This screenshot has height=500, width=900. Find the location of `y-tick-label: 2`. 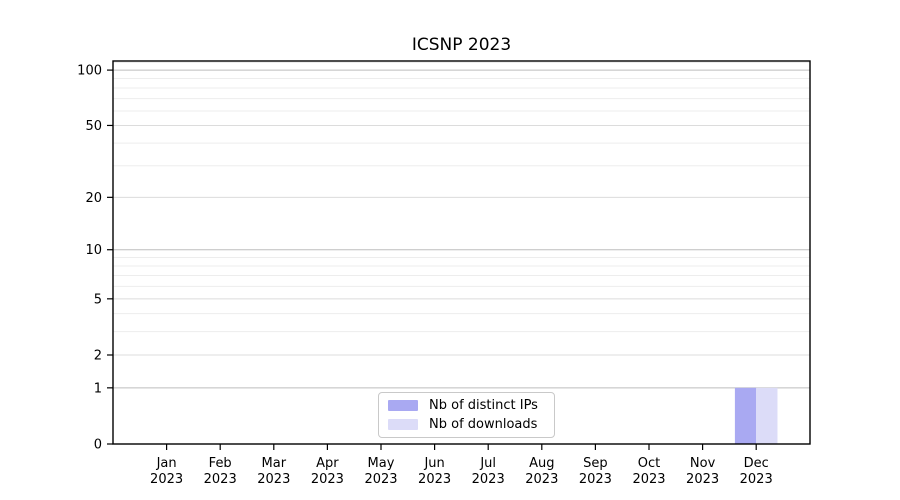

y-tick-label: 2 is located at coordinates (98, 355).